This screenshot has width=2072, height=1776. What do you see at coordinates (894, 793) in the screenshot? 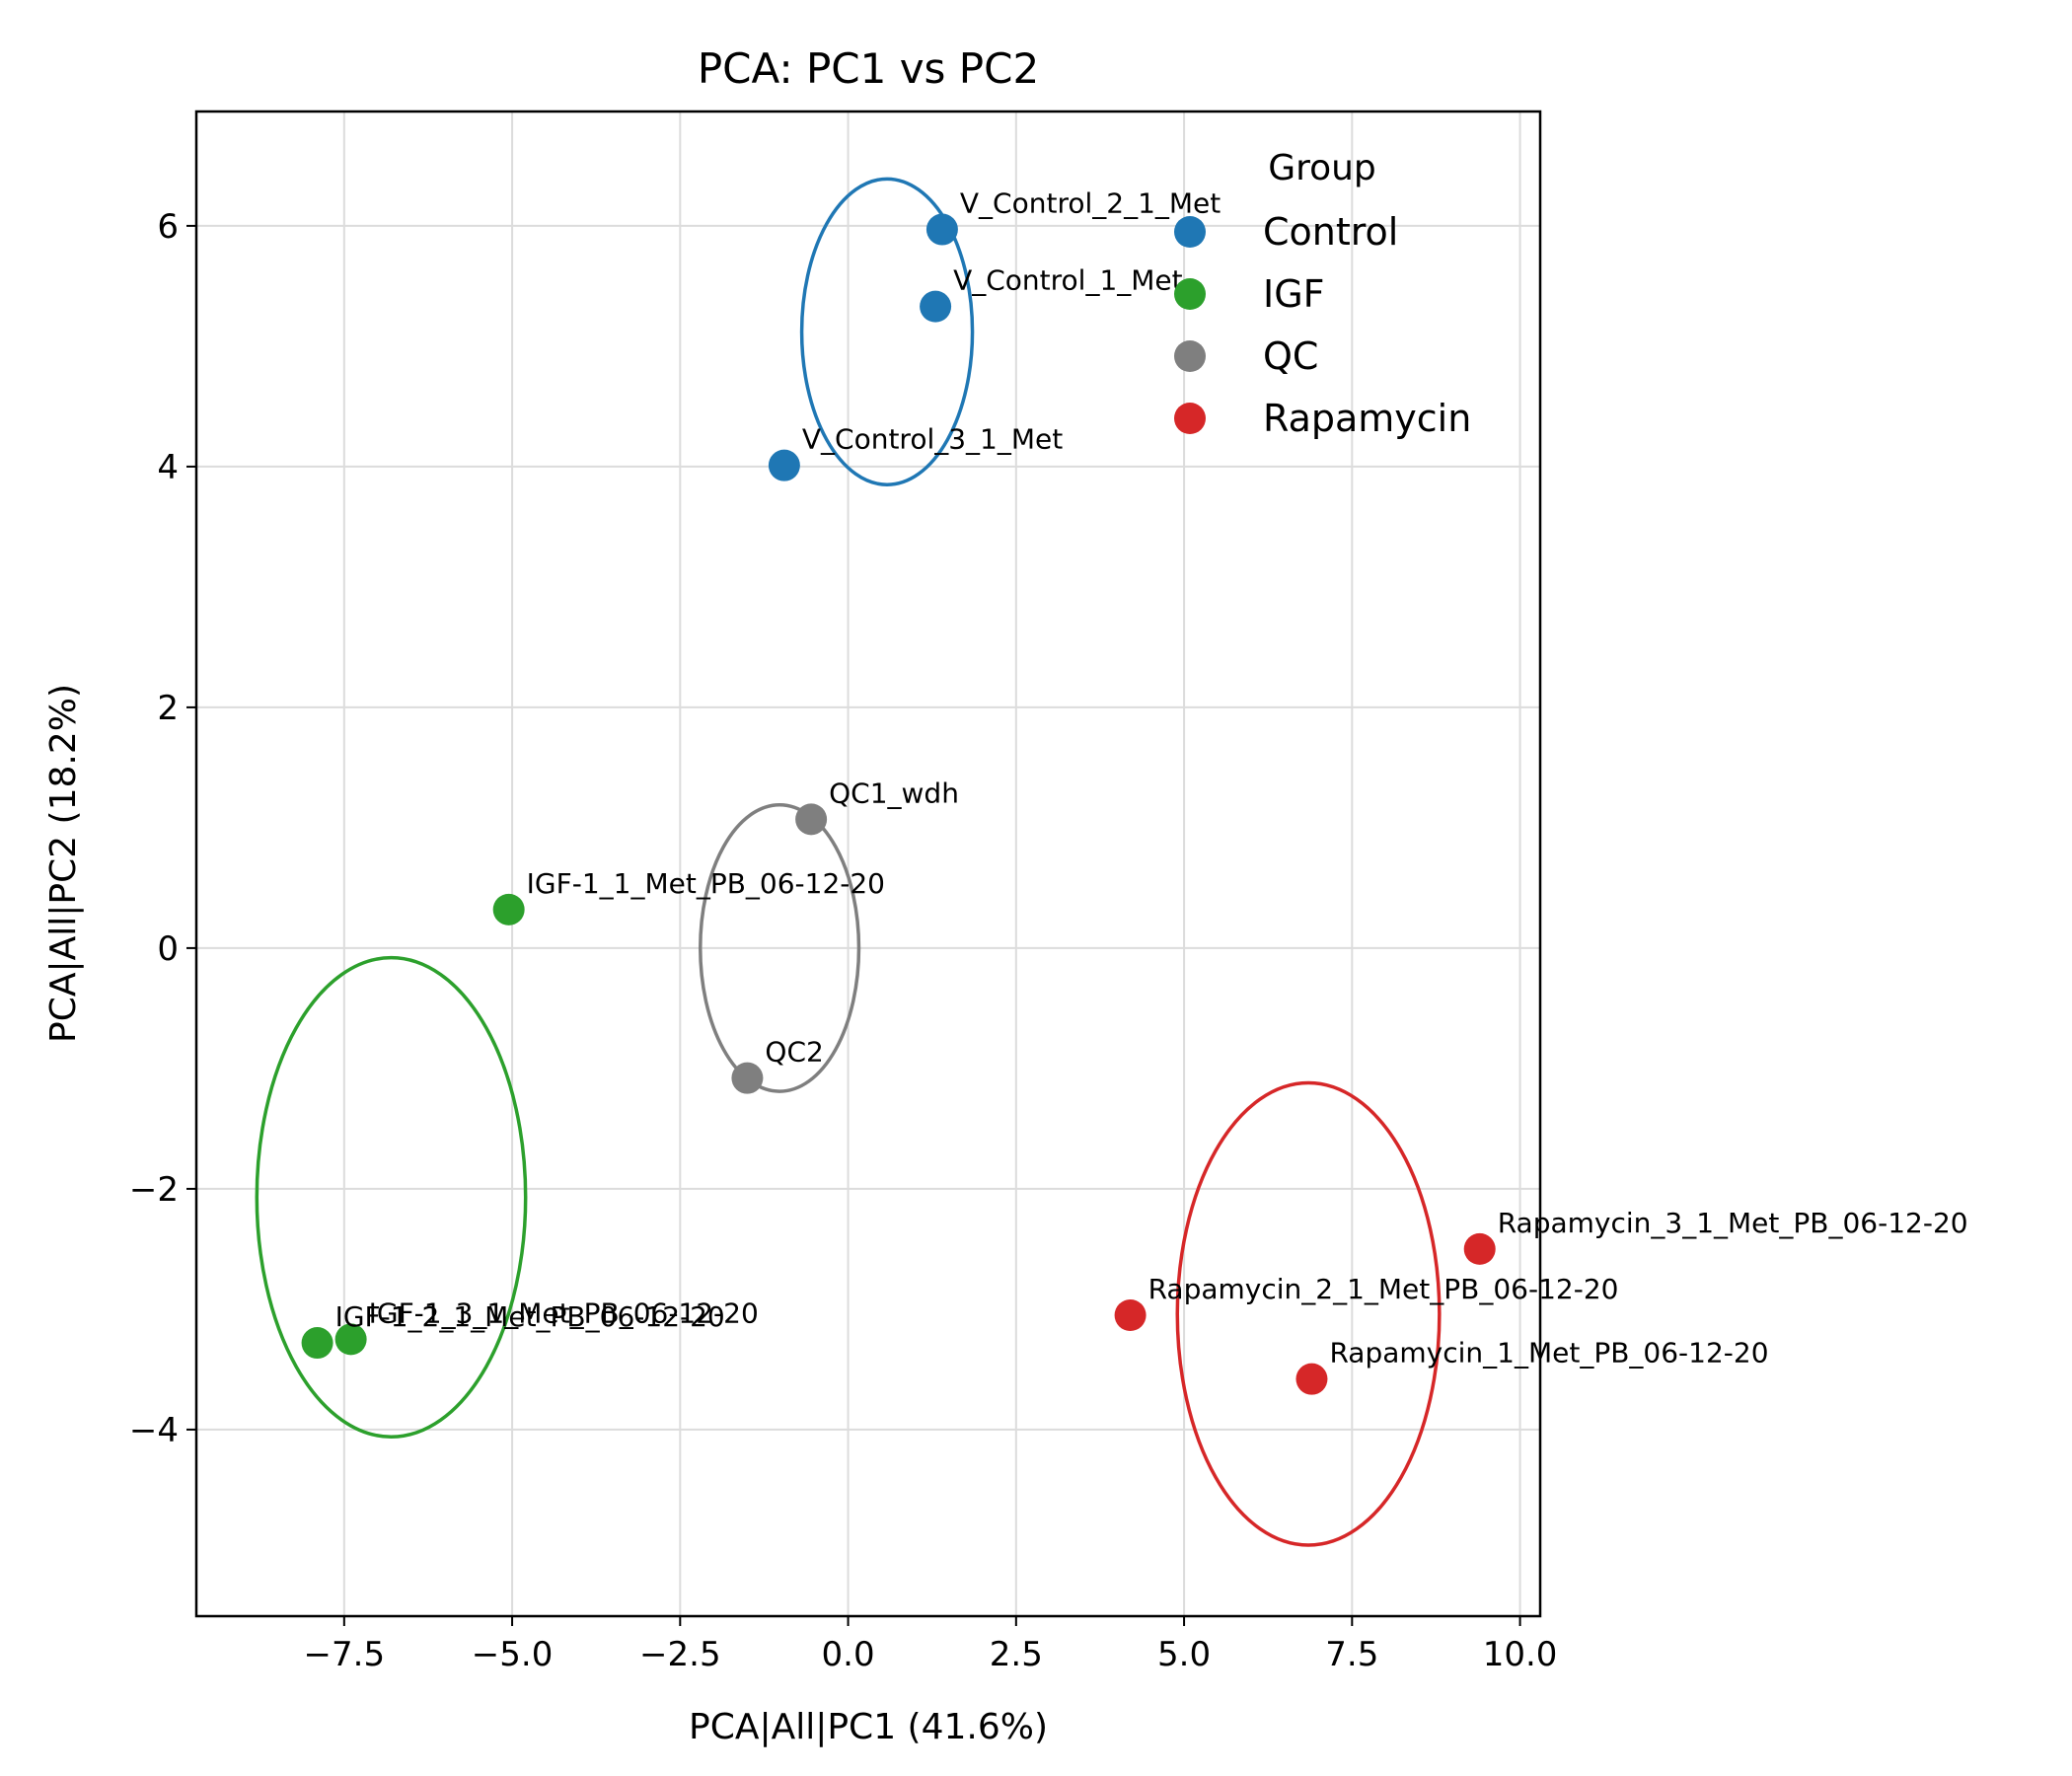
I see `point-label: QC1_wdh` at bounding box center [894, 793].